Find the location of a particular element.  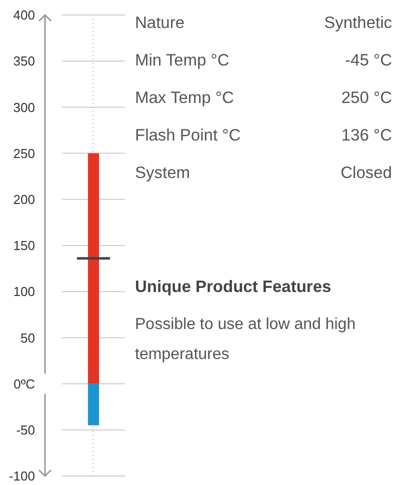

y-tick-label: 300 is located at coordinates (24, 107).